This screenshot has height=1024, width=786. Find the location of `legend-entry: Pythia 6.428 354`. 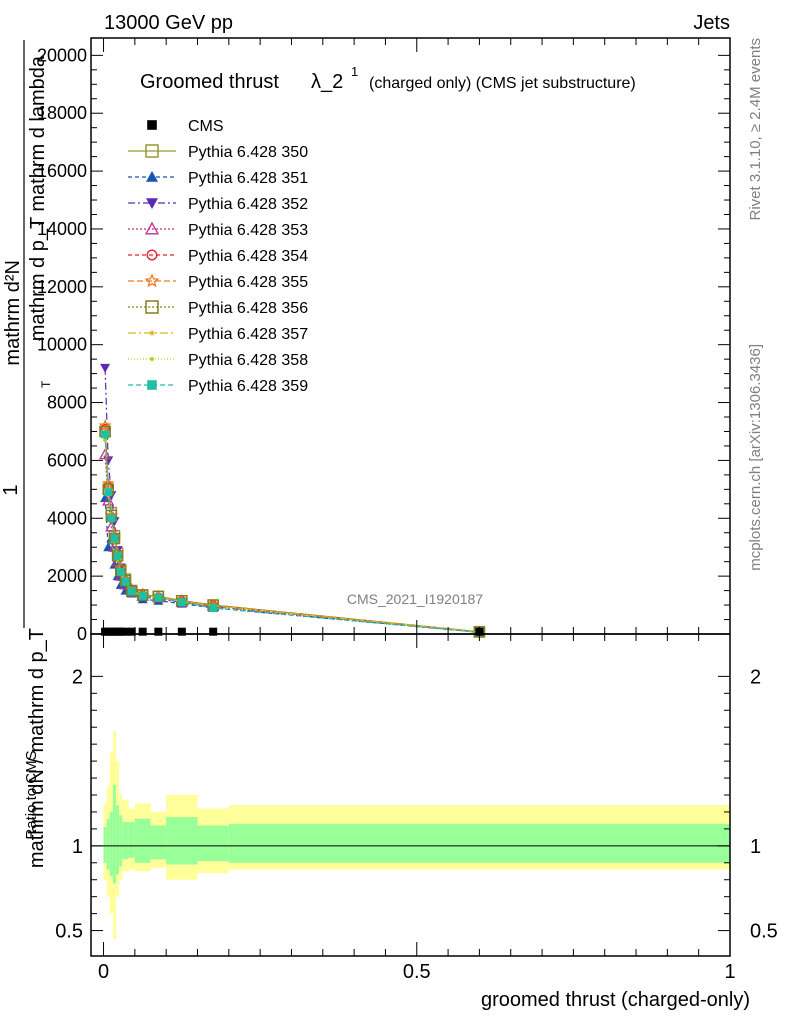

legend-entry: Pythia 6.428 354 is located at coordinates (218, 256).